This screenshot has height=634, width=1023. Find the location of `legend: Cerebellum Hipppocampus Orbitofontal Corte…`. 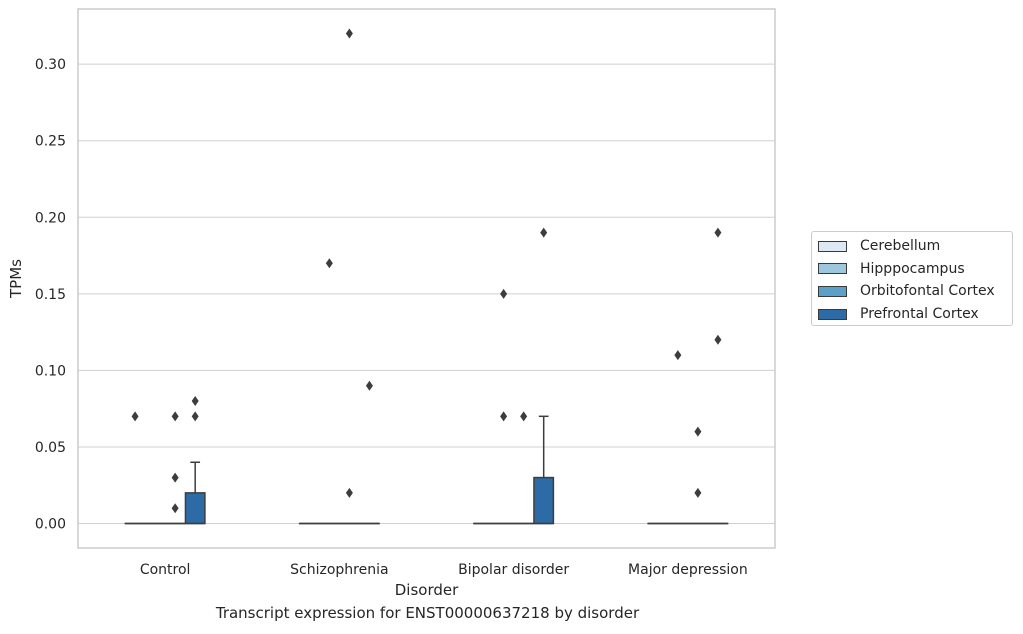

legend: Cerebellum Hipppocampus Orbitofontal Corte… is located at coordinates (912, 278).